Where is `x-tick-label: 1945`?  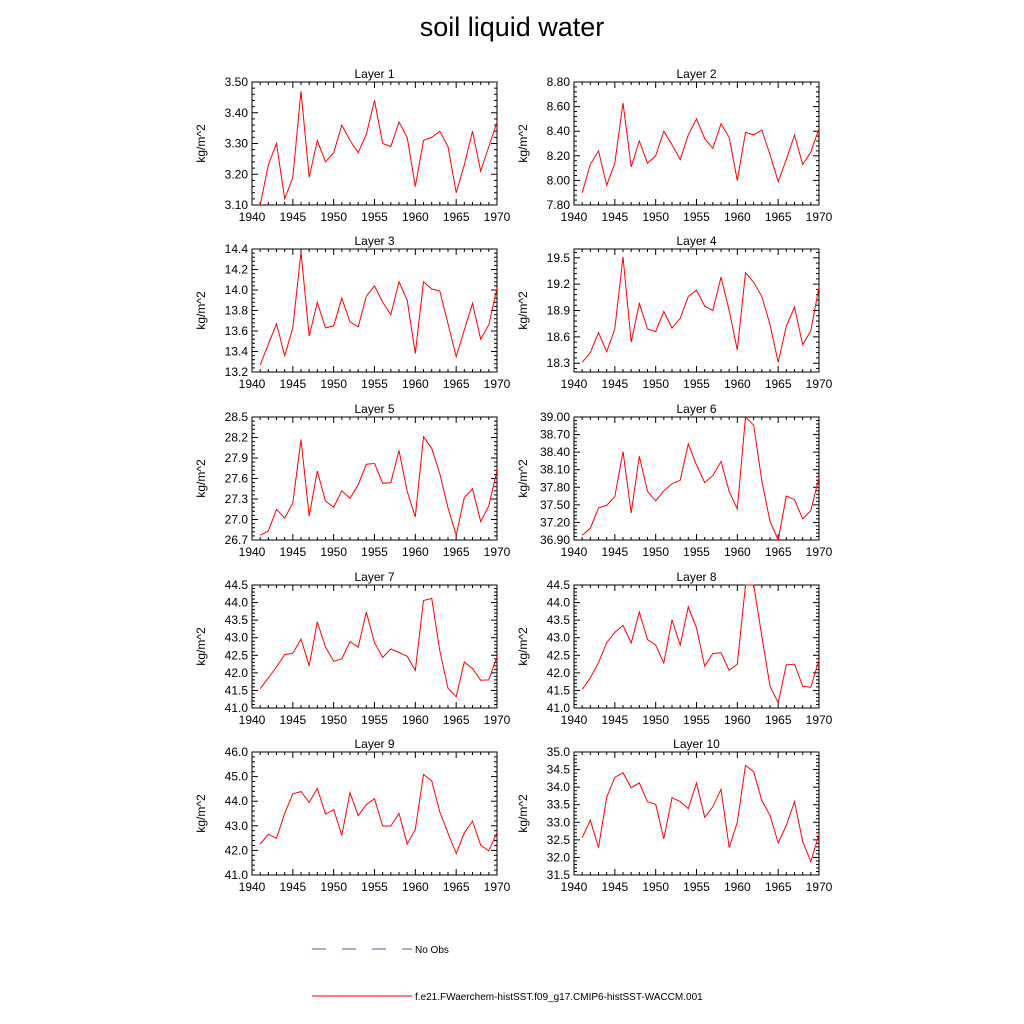 x-tick-label: 1945 is located at coordinates (614, 887).